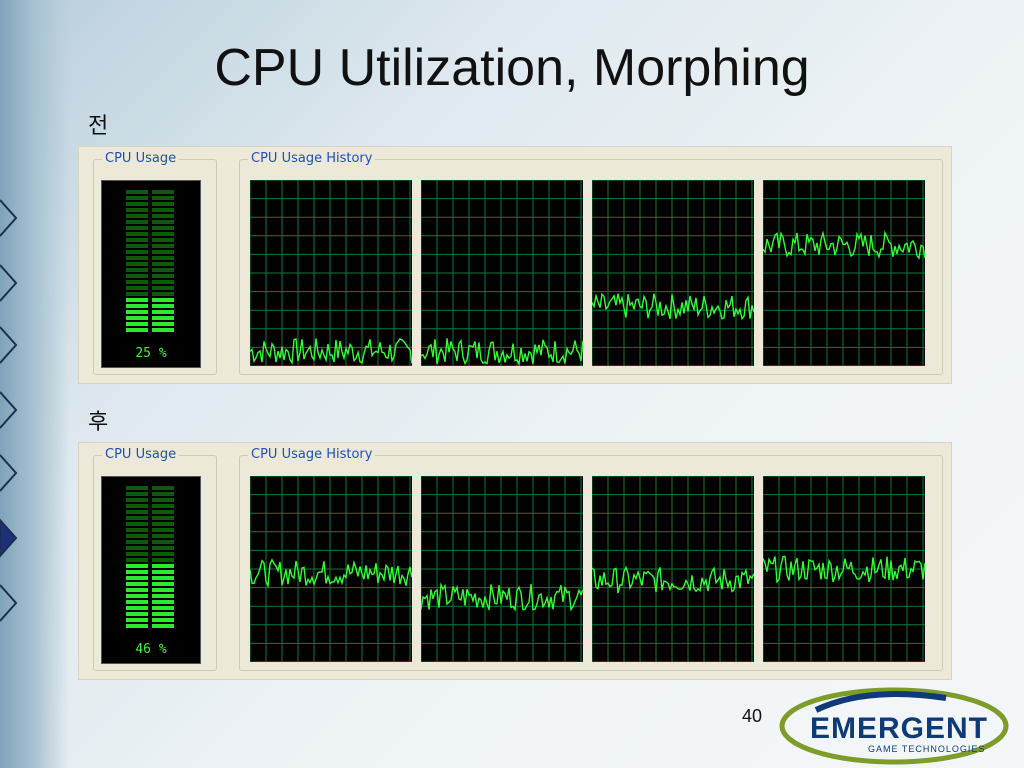 This screenshot has width=1024, height=768. What do you see at coordinates (35, 384) in the screenshot?
I see `left-decoration` at bounding box center [35, 384].